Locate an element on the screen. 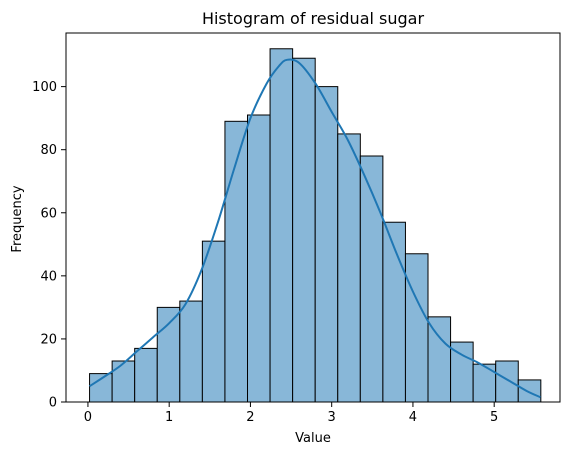 The height and width of the screenshot is (455, 571). x-tick-label: 2 is located at coordinates (250, 417).